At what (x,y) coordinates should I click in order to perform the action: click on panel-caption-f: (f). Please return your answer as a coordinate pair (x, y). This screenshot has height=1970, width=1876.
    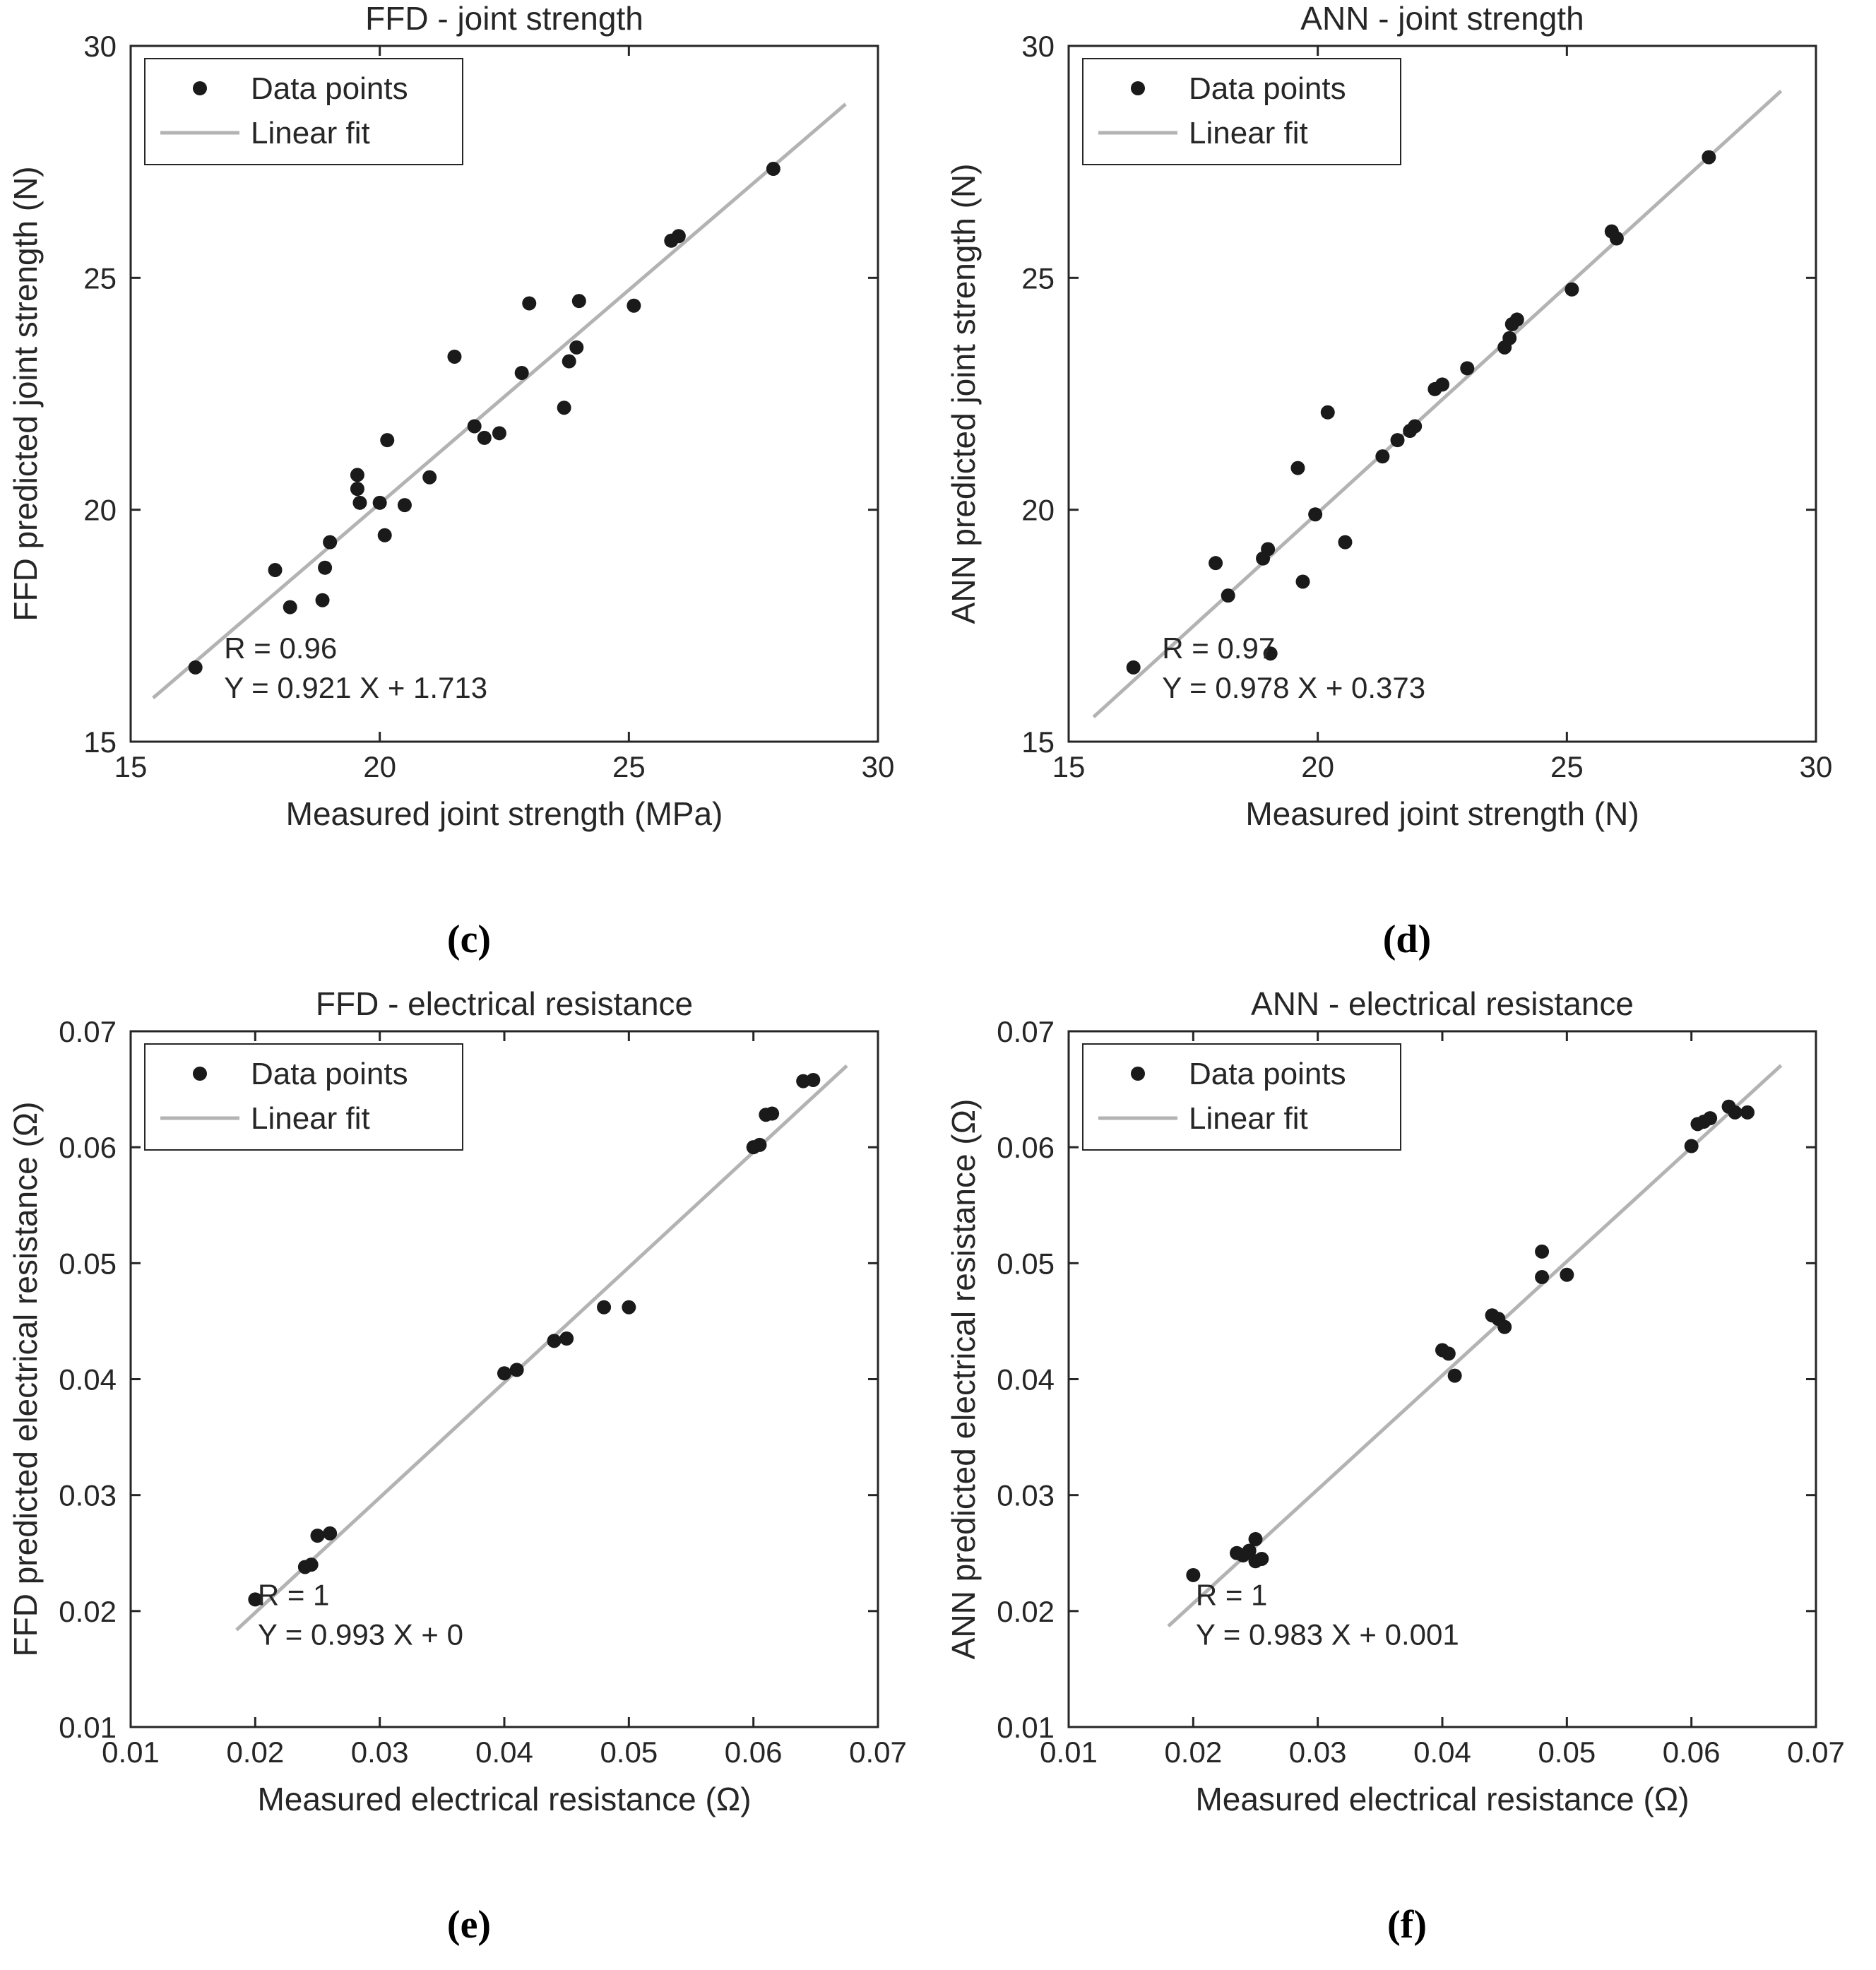
    Looking at the image, I should click on (1407, 1924).